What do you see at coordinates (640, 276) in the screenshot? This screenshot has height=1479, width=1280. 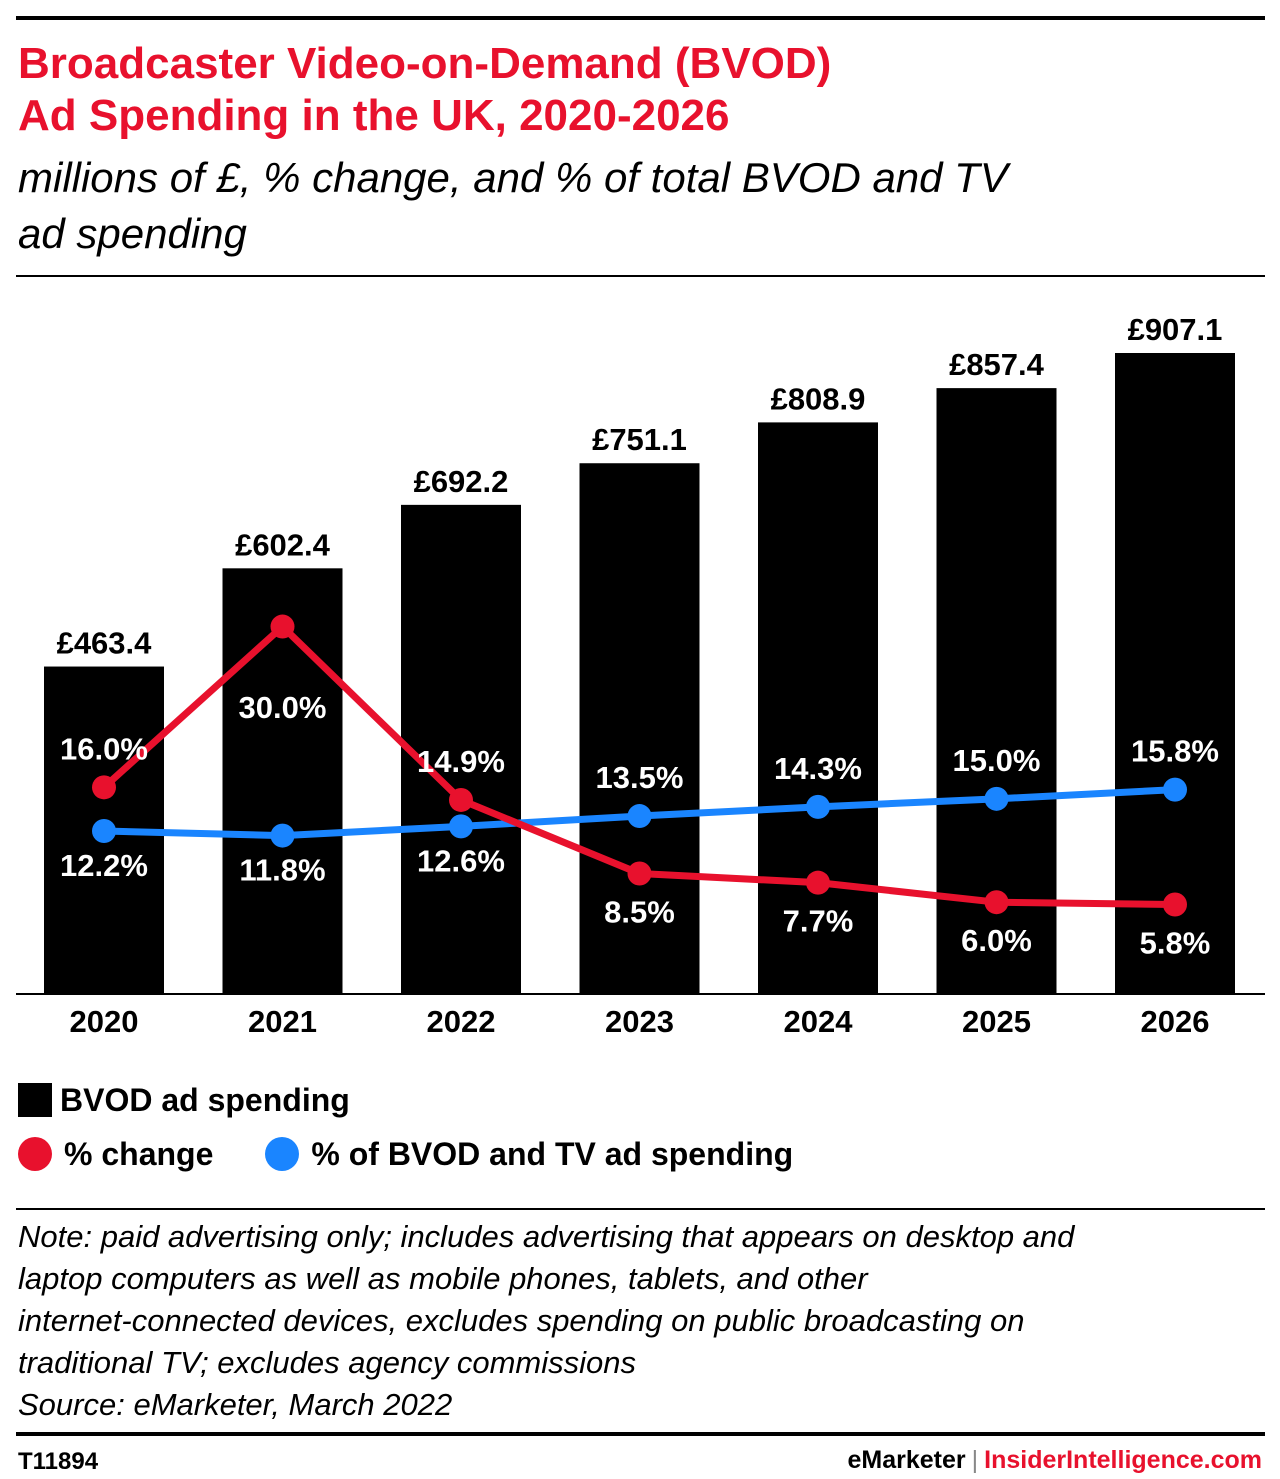 I see `header-divider` at bounding box center [640, 276].